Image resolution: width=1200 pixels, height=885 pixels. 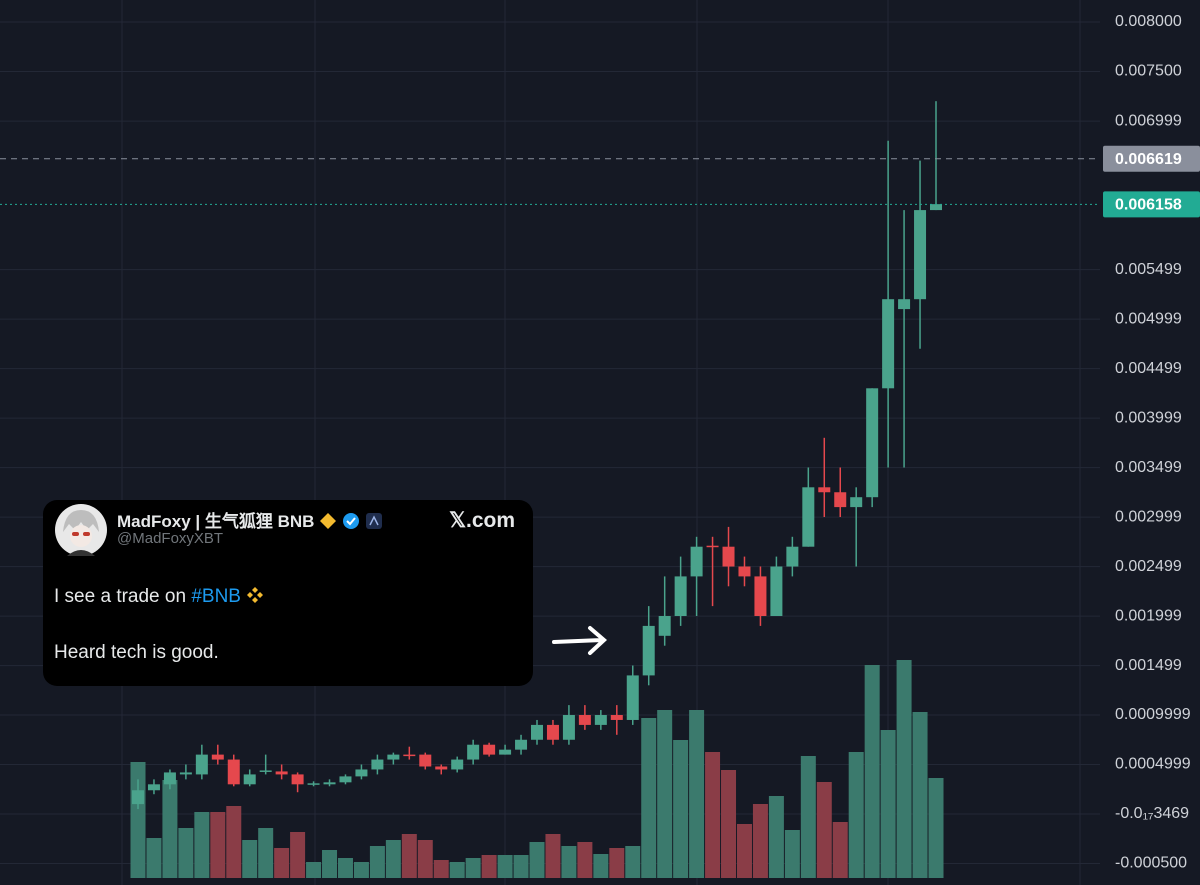 I want to click on y-tick-label: 0.008000, so click(x=1148, y=21).